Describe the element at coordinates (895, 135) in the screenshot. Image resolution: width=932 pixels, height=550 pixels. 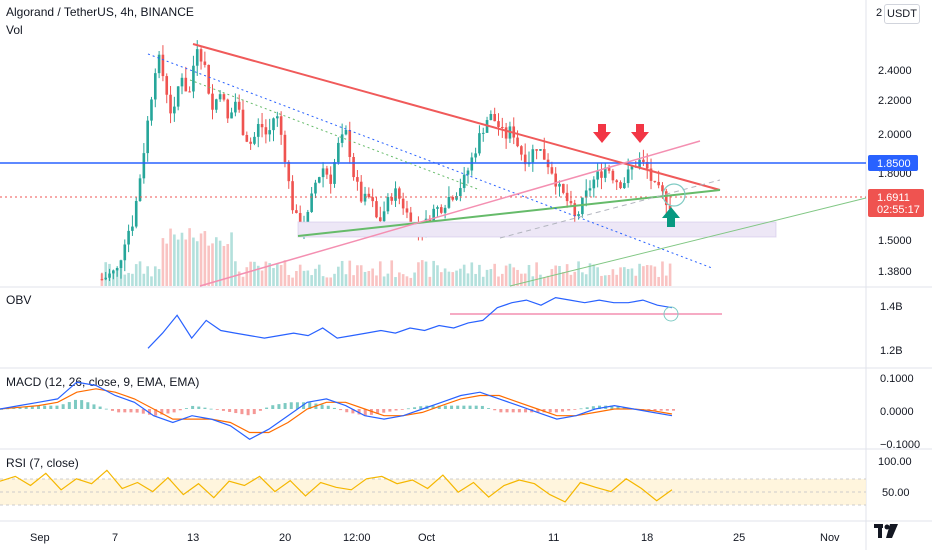
I see `price-tick: 2.0000` at that location.